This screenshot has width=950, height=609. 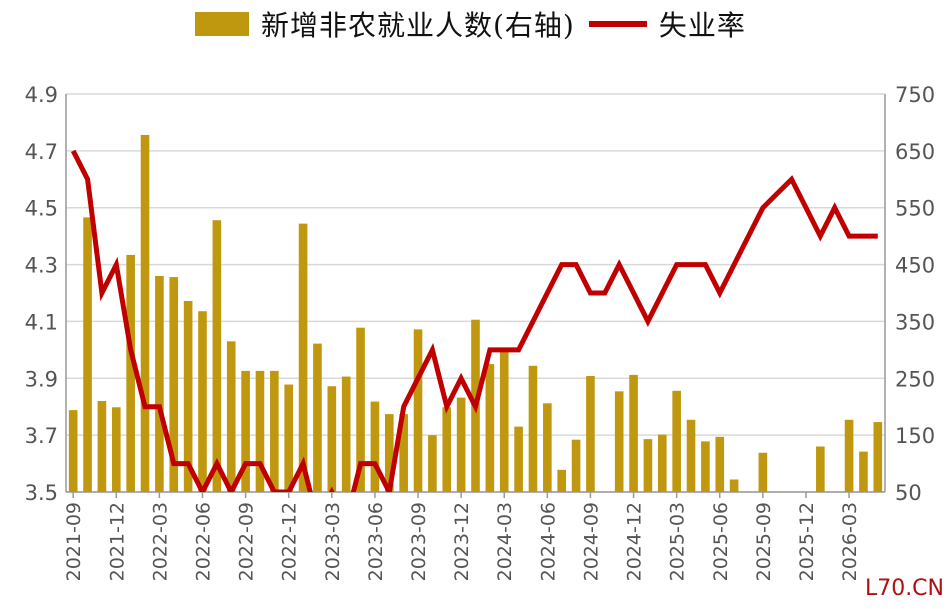 What do you see at coordinates (41, 436) in the screenshot?
I see `left-axis-tick-label: 3.7` at bounding box center [41, 436].